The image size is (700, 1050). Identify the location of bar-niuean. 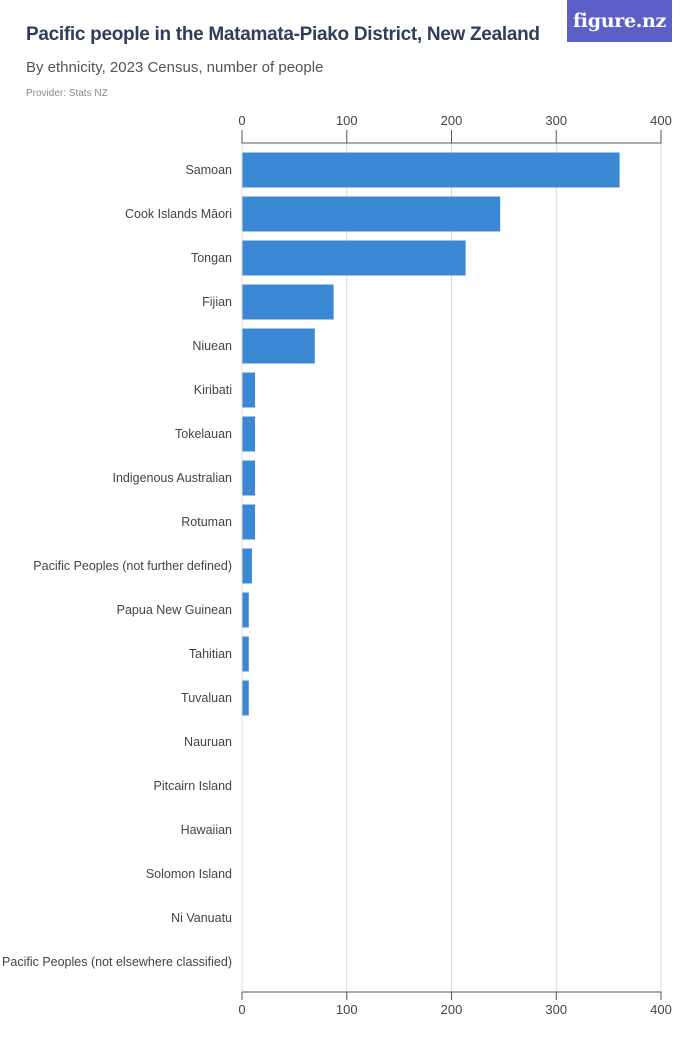
(278, 346).